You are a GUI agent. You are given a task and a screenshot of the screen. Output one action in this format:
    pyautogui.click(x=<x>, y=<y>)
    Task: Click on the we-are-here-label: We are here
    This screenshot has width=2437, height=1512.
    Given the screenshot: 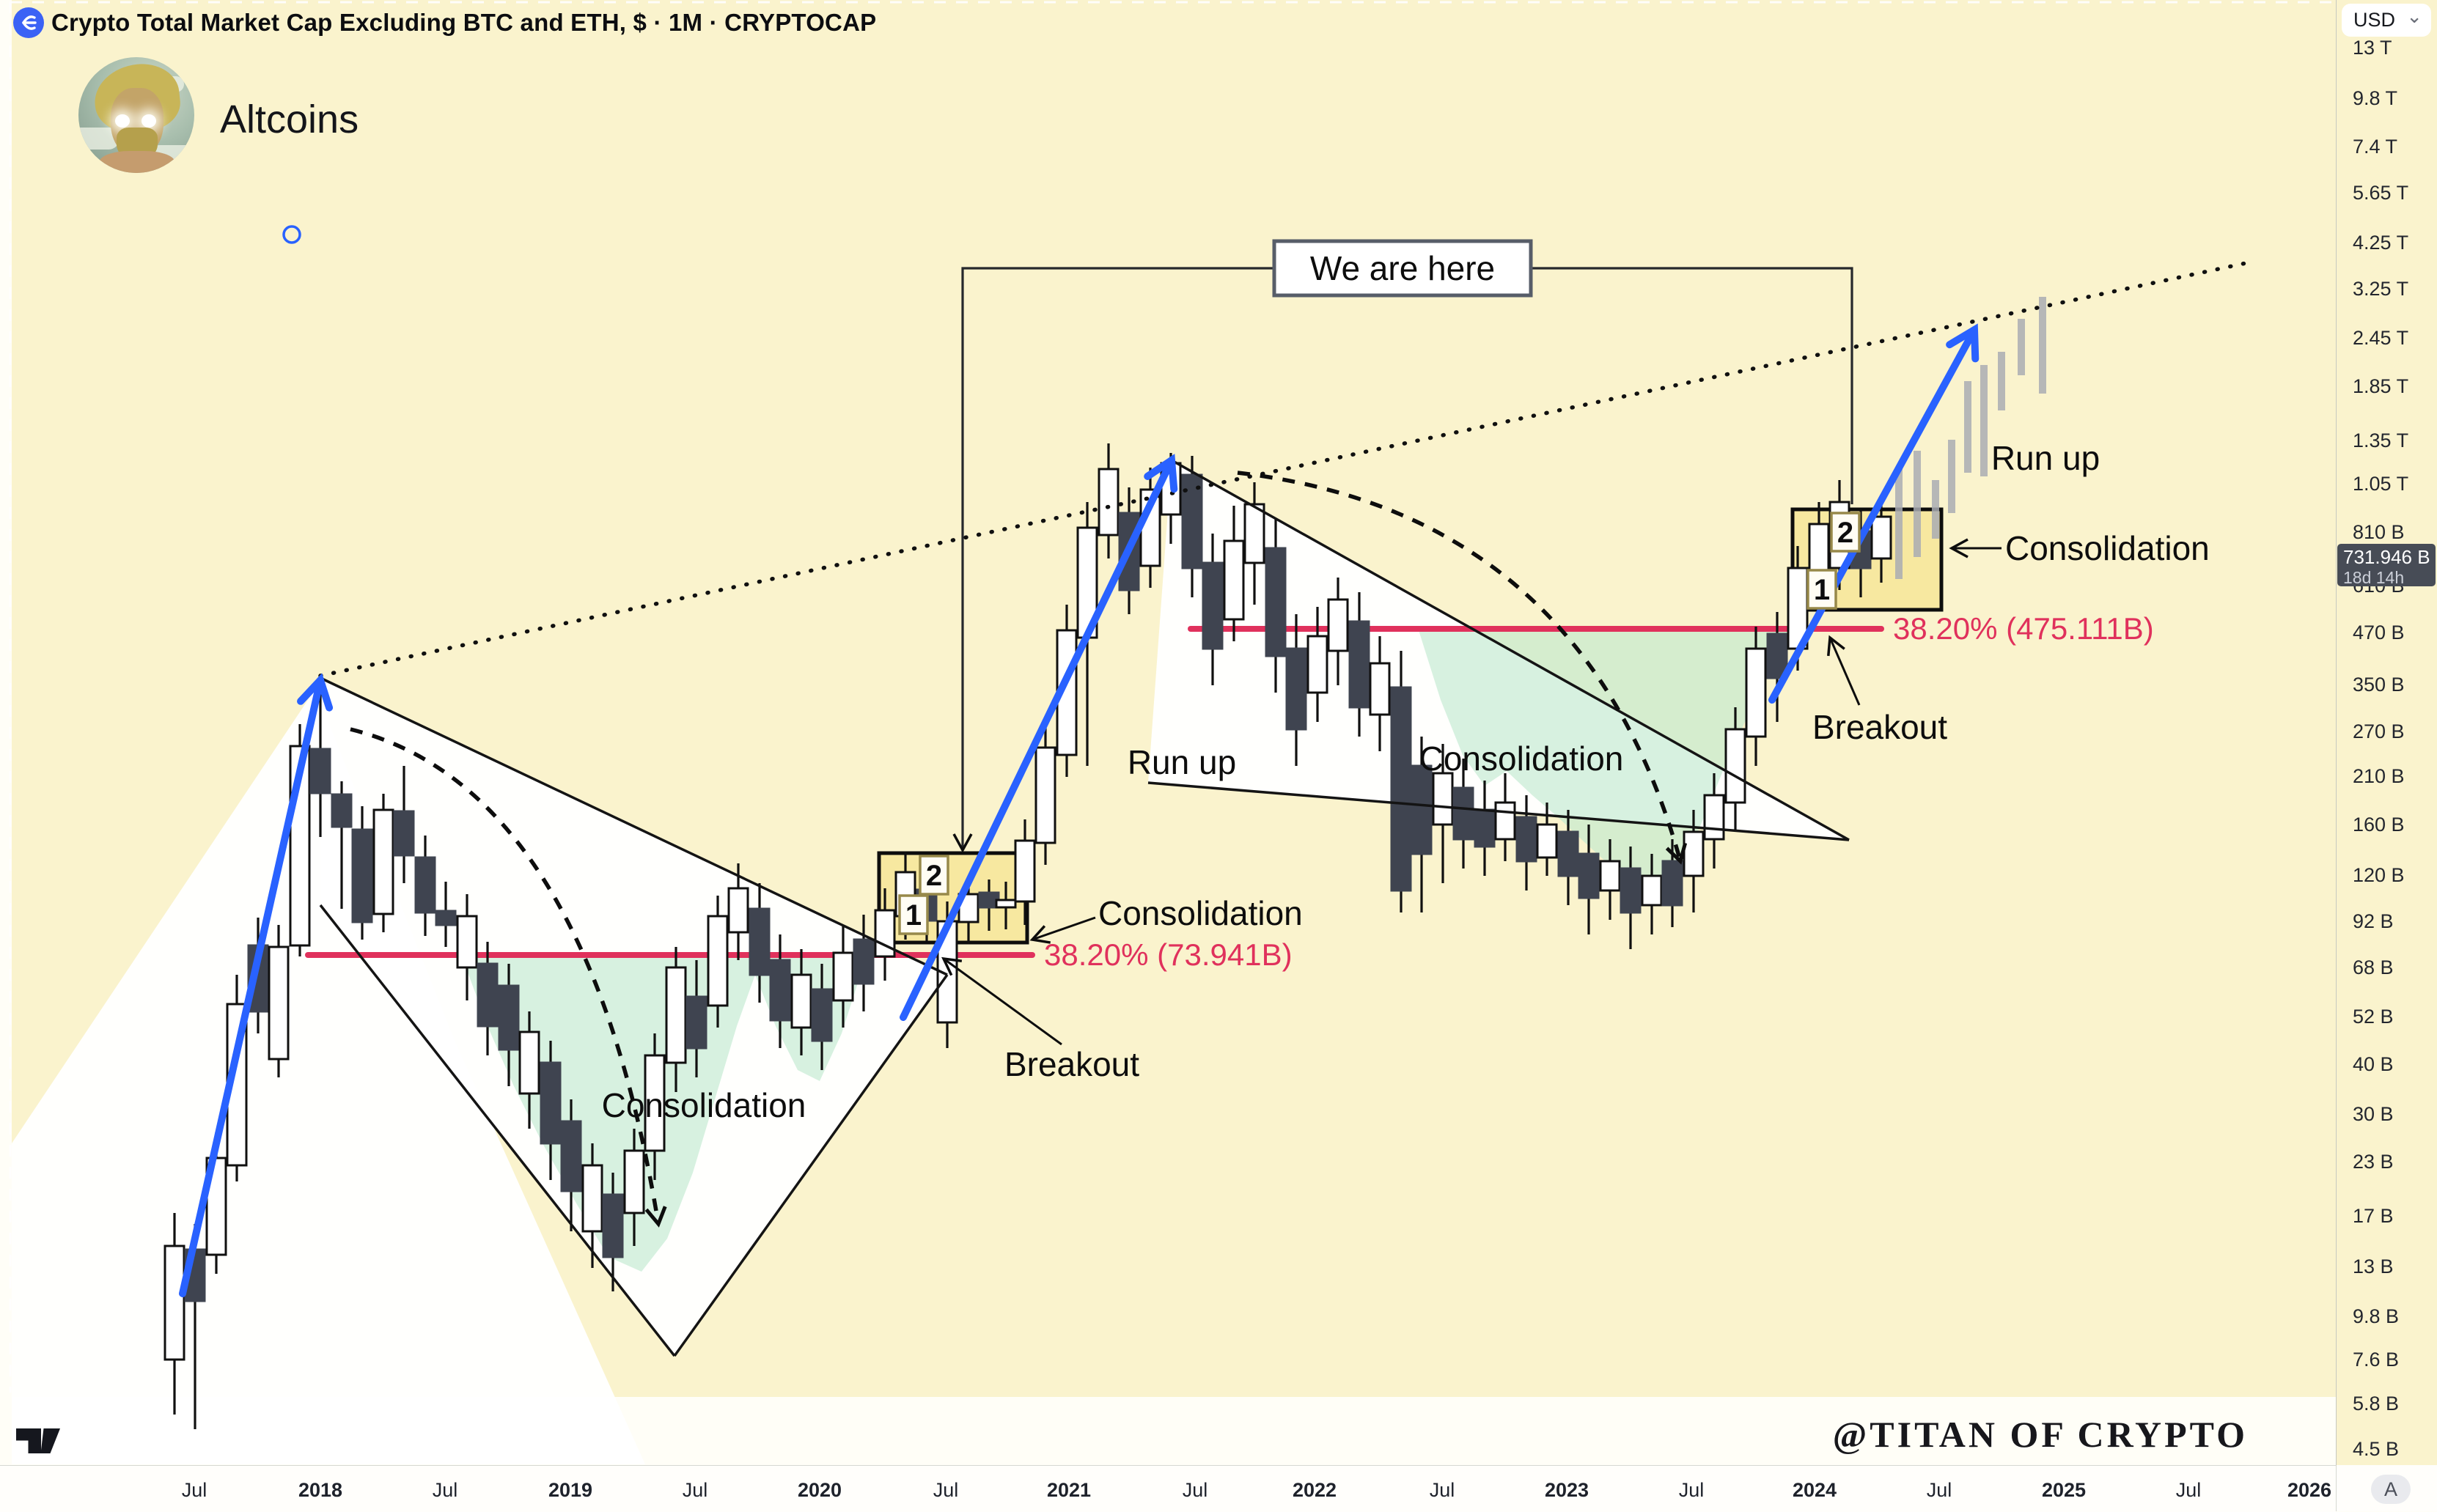 What is the action you would take?
    pyautogui.click(x=1402, y=268)
    